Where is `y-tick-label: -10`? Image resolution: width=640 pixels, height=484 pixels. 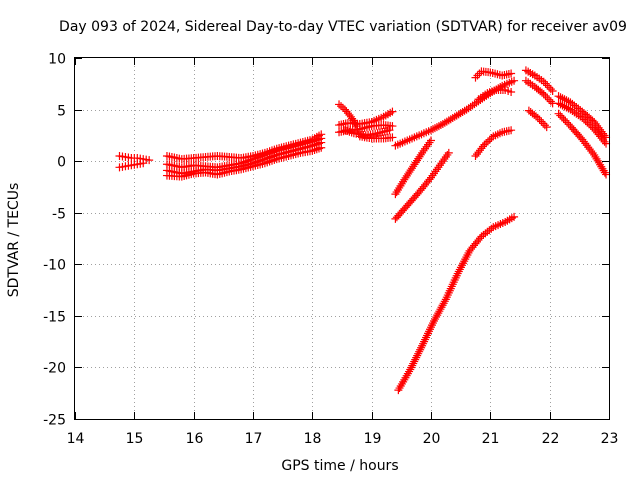 y-tick-label: -10 is located at coordinates (54, 266).